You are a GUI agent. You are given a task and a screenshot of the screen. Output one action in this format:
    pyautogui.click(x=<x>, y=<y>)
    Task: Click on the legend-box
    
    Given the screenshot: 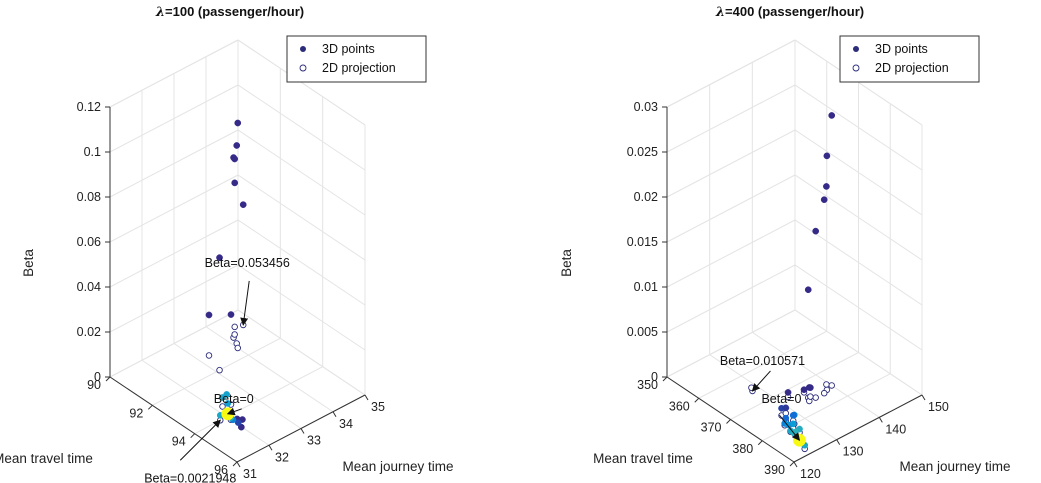 What is the action you would take?
    pyautogui.click(x=909, y=59)
    